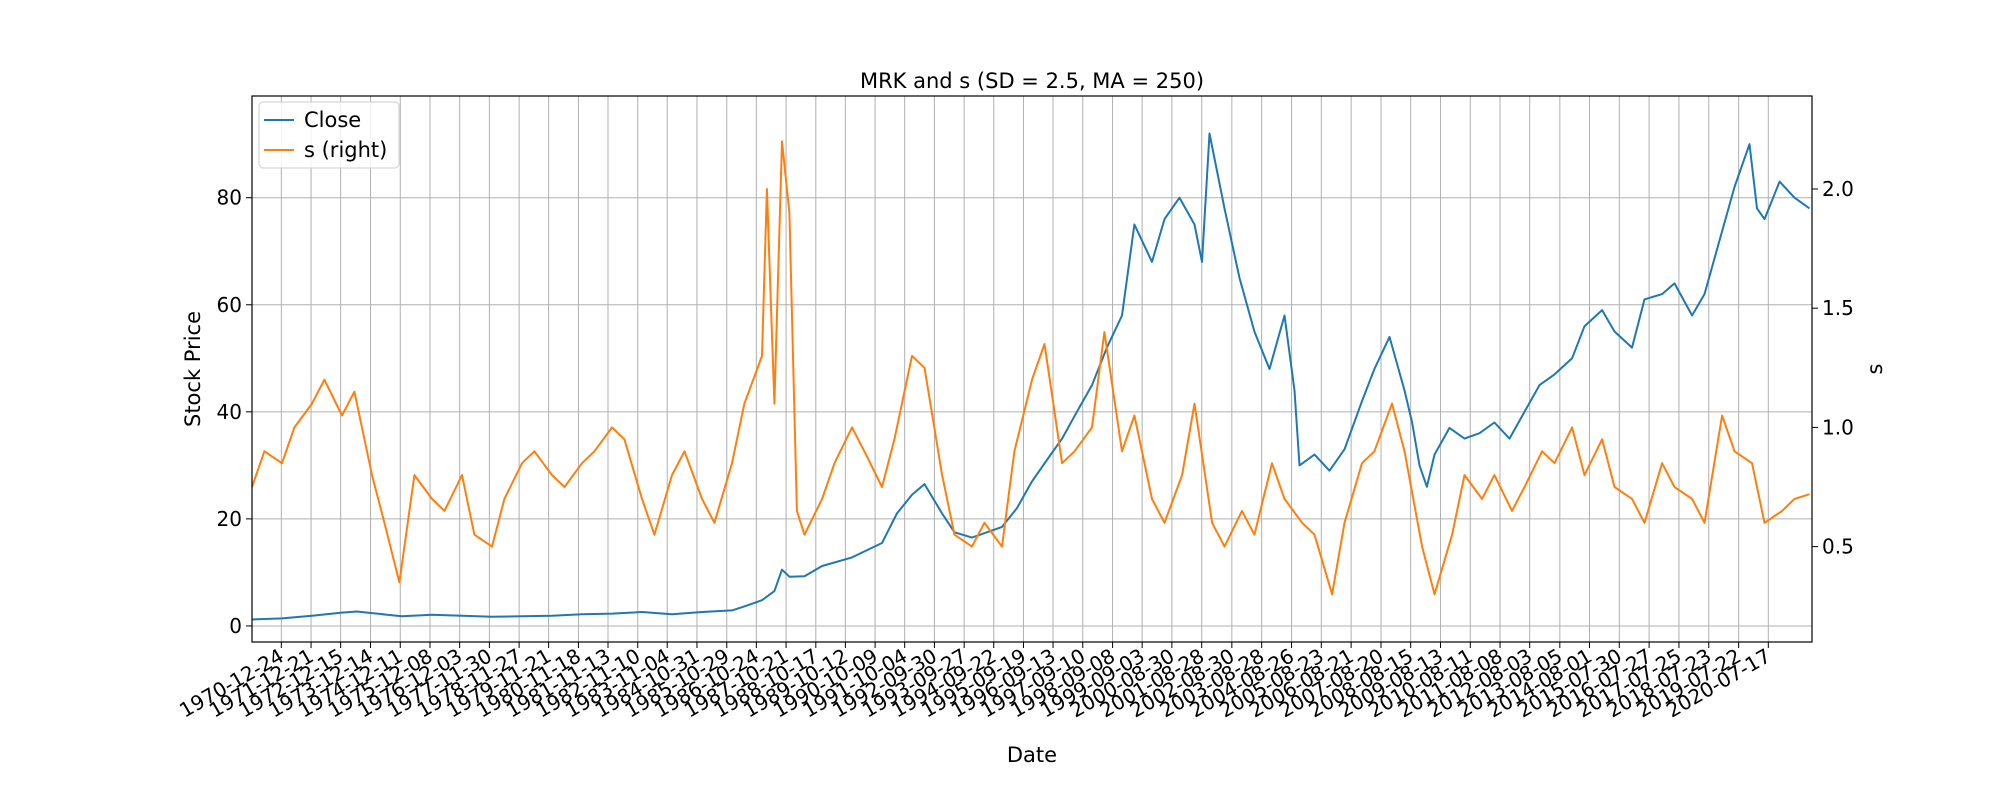 The image size is (2000, 800). I want to click on y-axis-label: Stock Price, so click(193, 369).